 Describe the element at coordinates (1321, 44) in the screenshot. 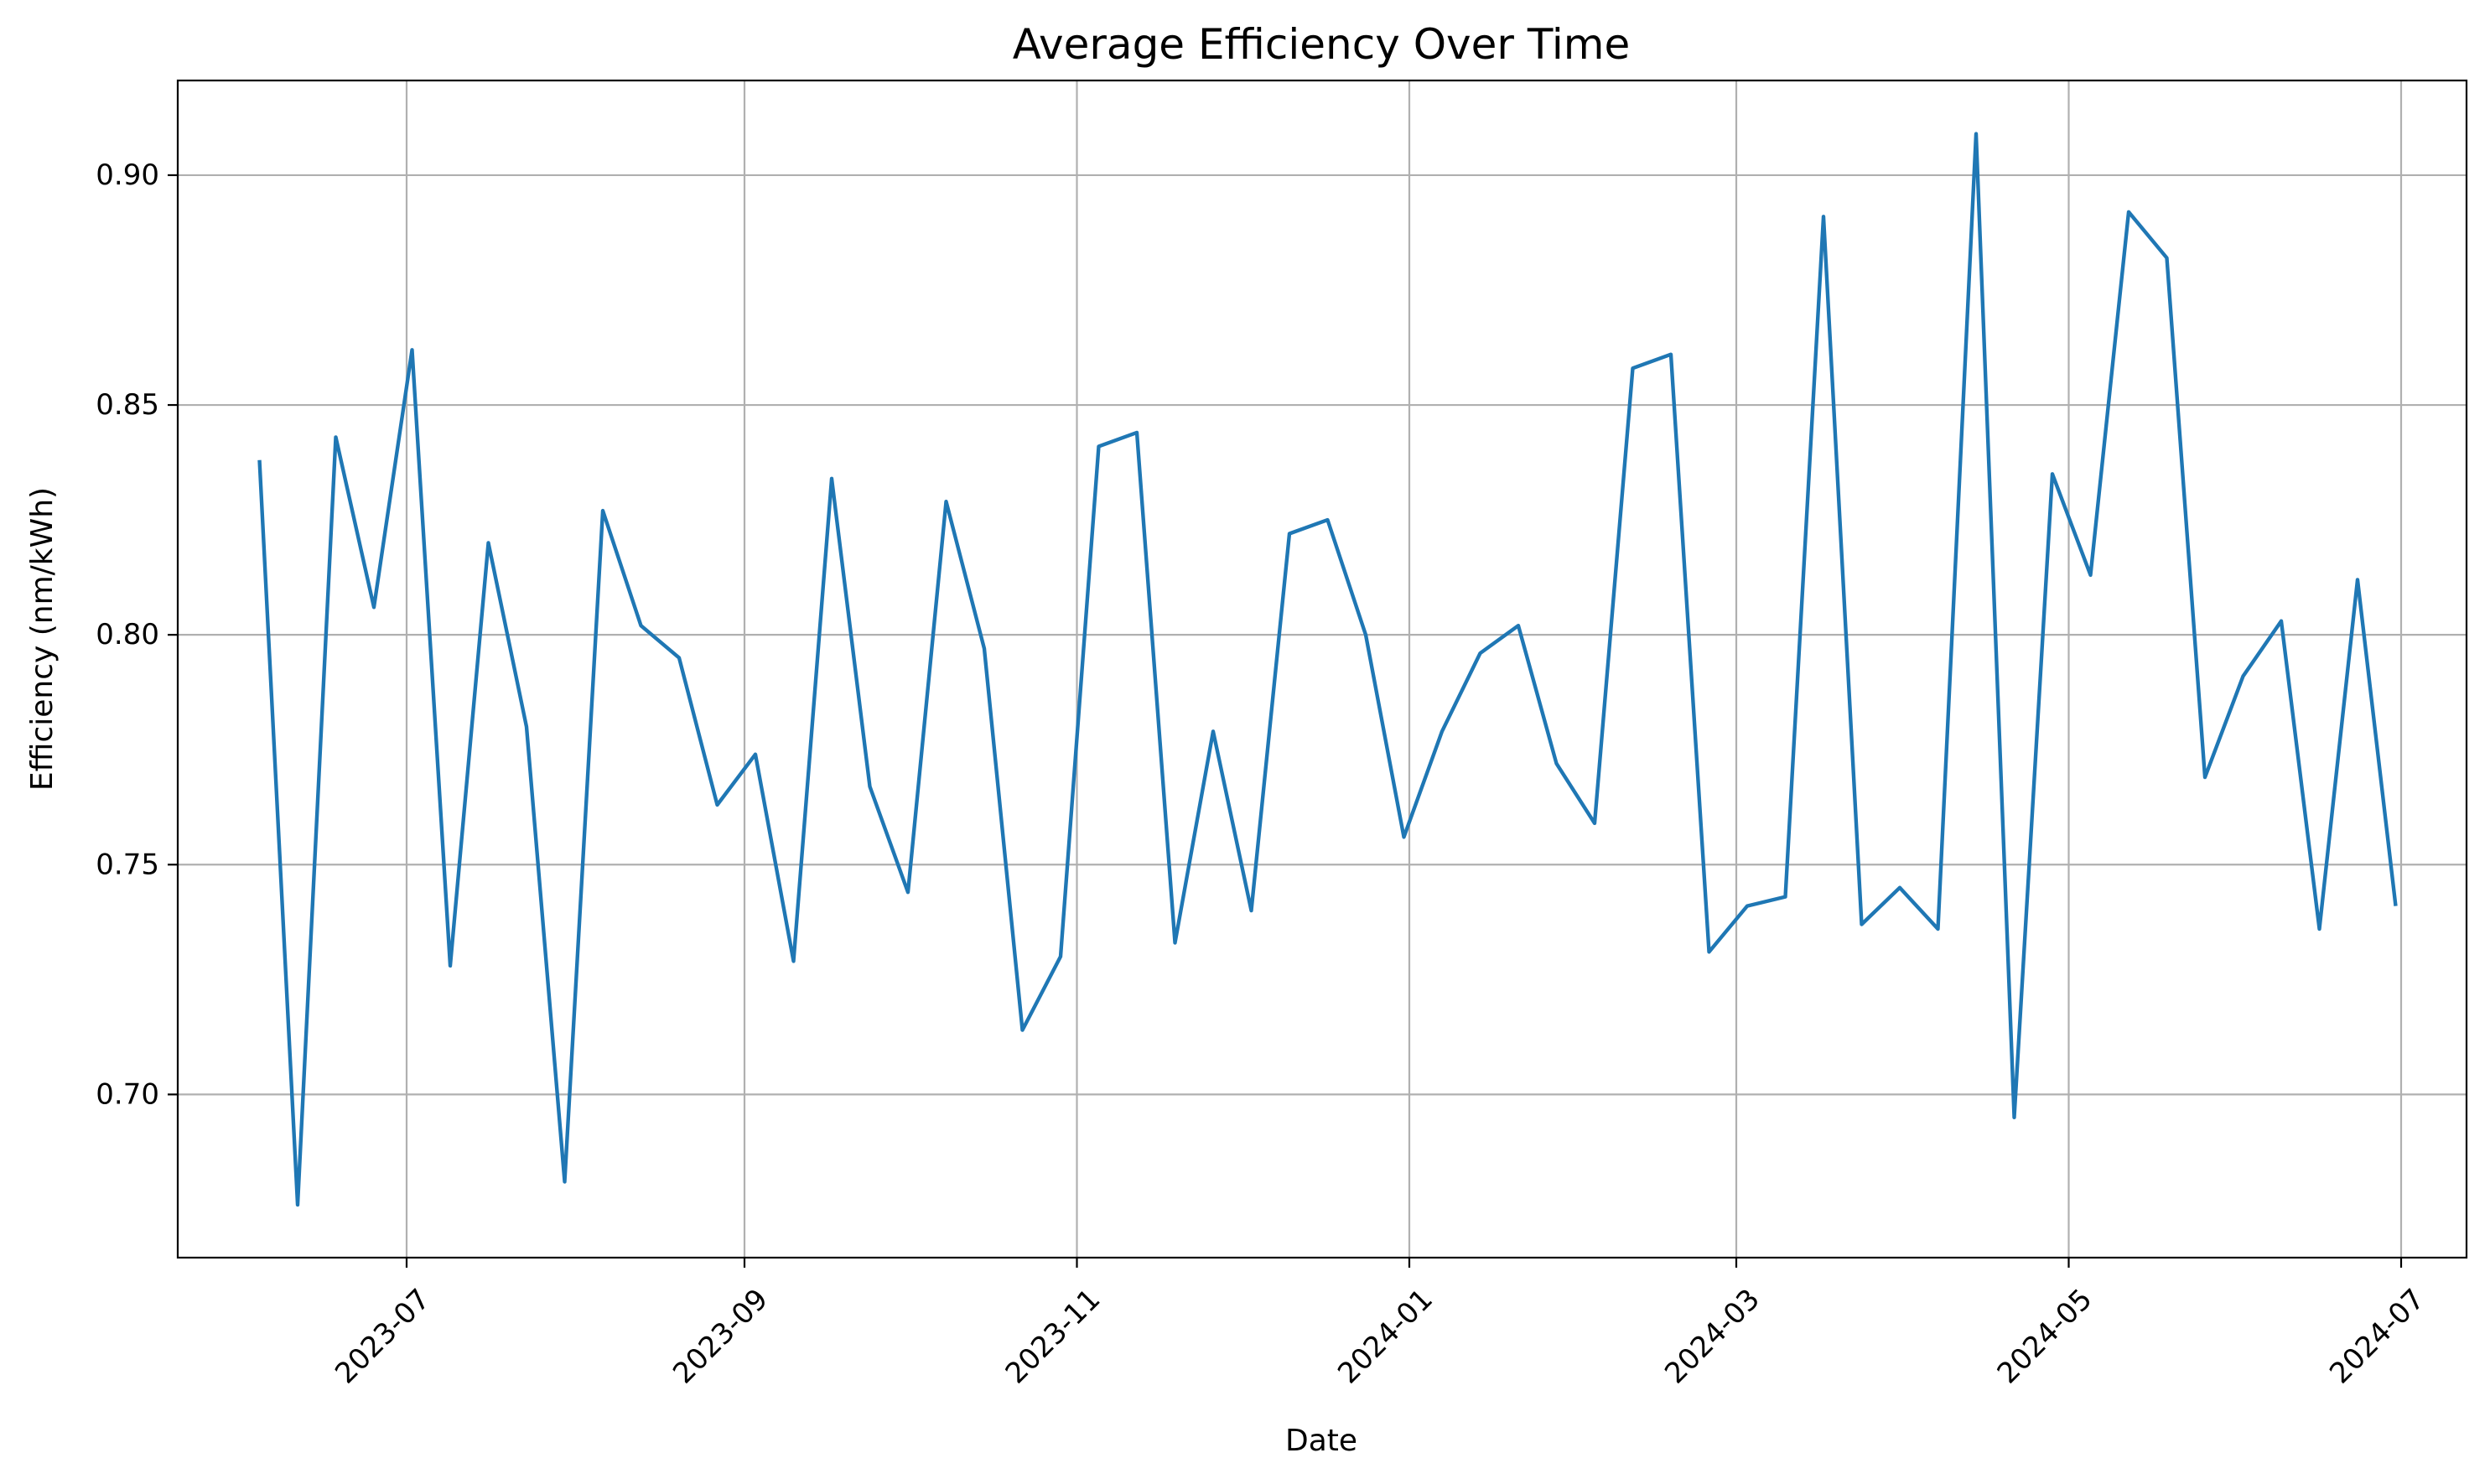

I see `chart-title: Average Efficiency Over Time` at that location.